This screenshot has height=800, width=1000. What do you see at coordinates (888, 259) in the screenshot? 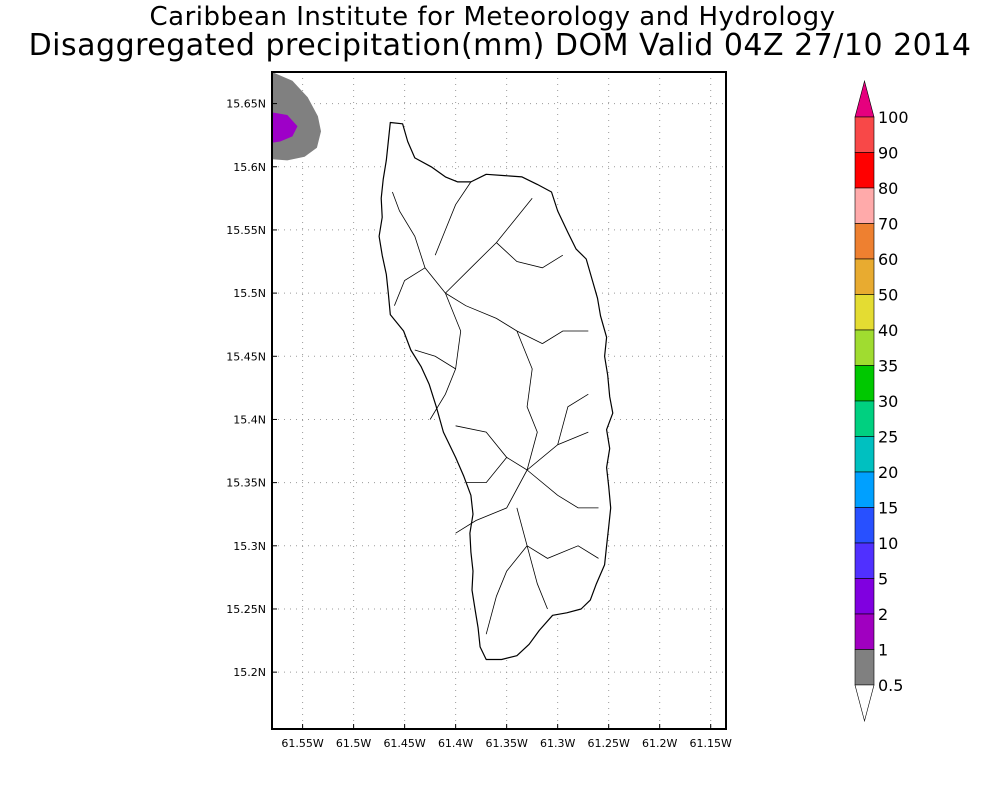
I see `colorbar-label: 60` at bounding box center [888, 259].